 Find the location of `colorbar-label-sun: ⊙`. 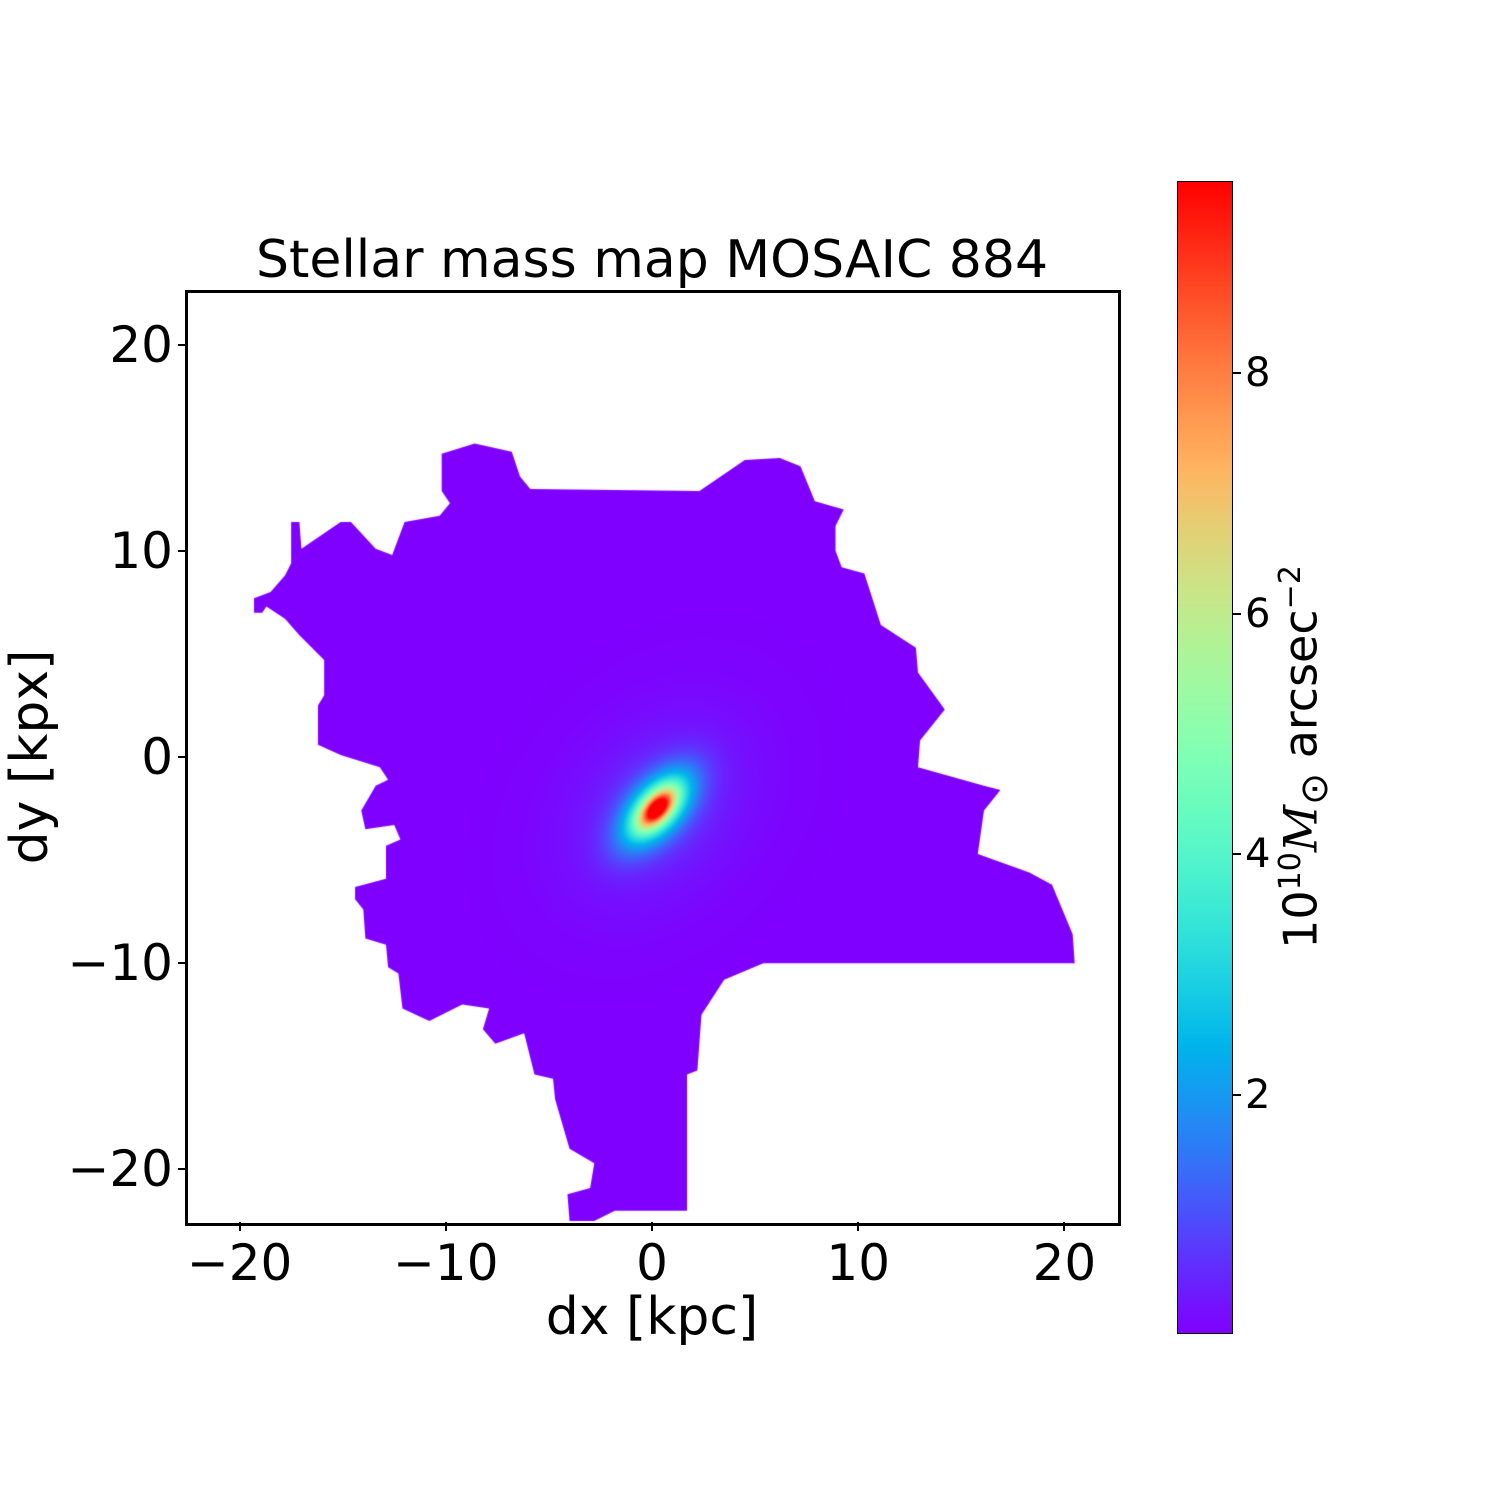

colorbar-label-sun: ⊙ is located at coordinates (1314, 789).